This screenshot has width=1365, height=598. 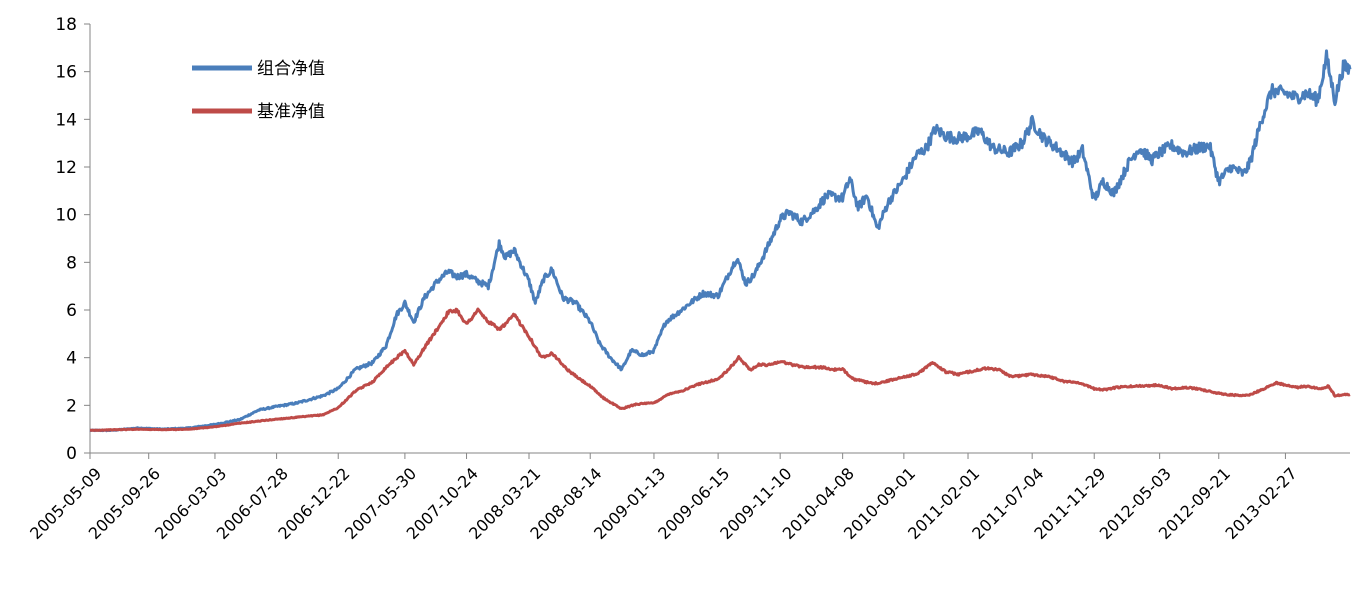 I want to click on legend-item-portfolio: 组合净值, so click(x=258, y=69).